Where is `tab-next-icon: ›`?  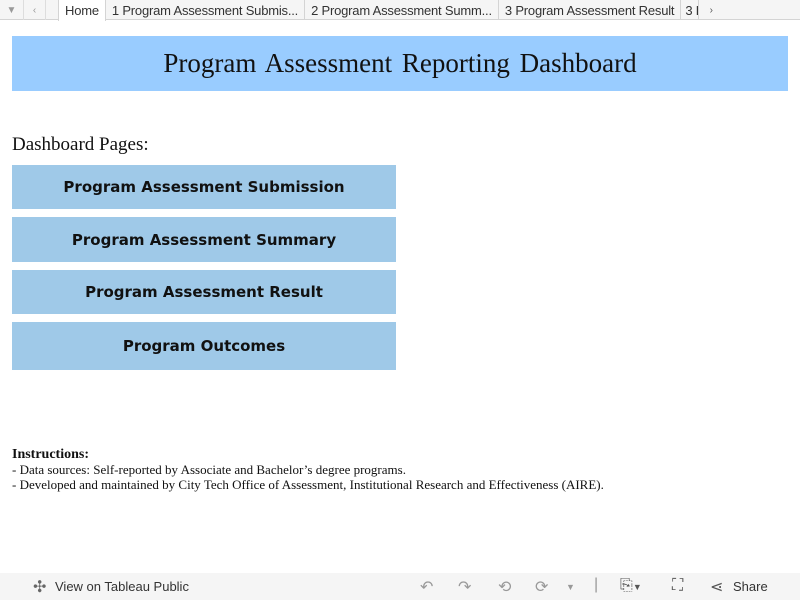
tab-next-icon: › is located at coordinates (711, 10).